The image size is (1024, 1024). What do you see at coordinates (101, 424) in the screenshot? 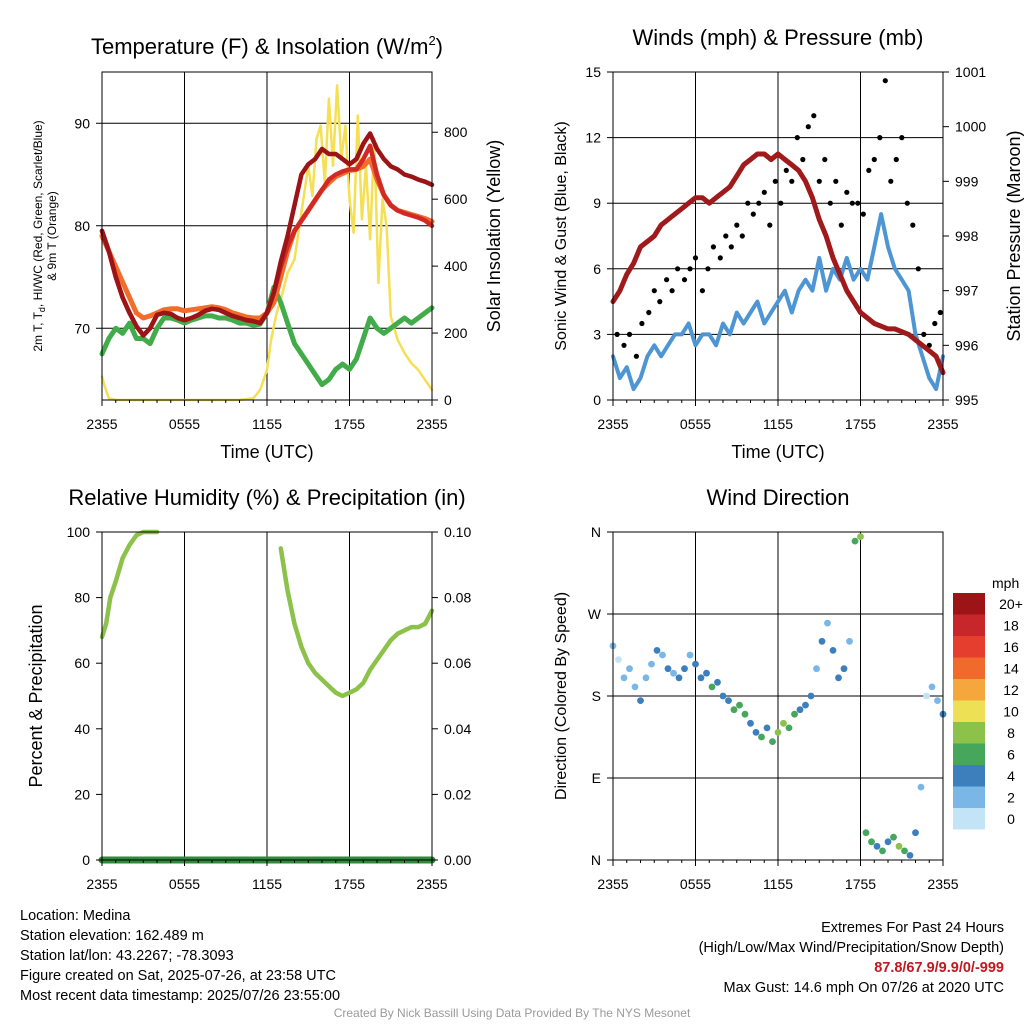
I see `temperature-xtick-label: 2355` at bounding box center [101, 424].